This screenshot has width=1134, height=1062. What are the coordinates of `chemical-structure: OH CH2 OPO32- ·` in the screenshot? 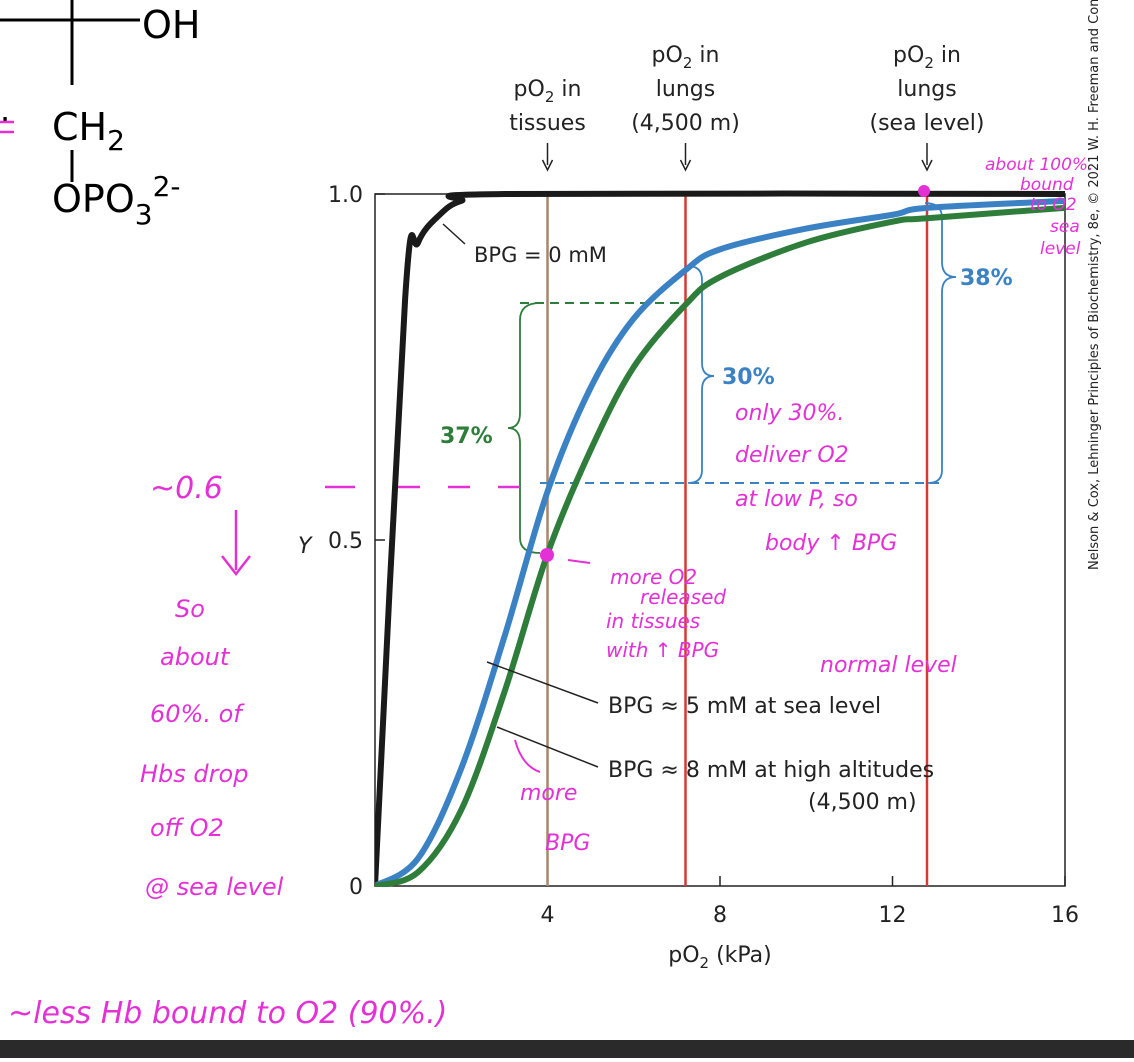 It's located at (100, 115).